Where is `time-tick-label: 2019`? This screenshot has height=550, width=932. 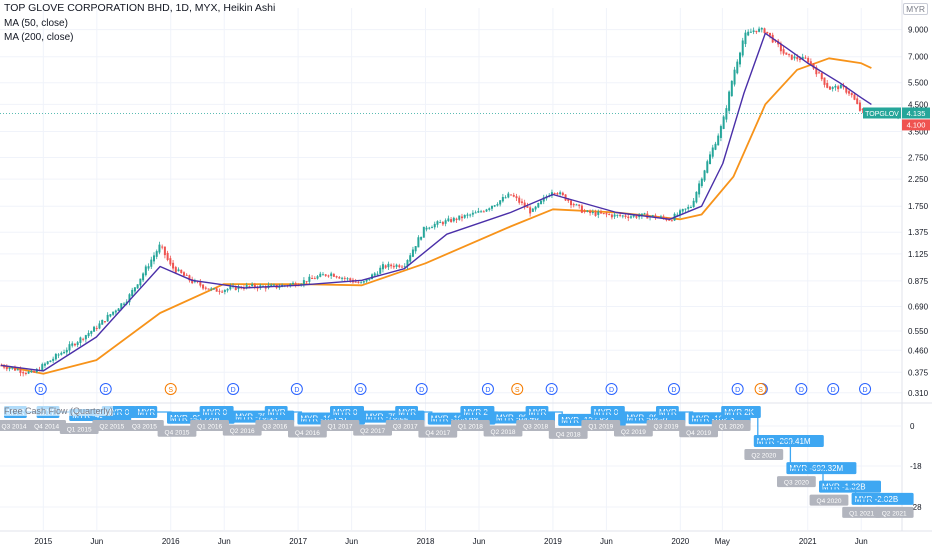
time-tick-label: 2019 is located at coordinates (553, 541).